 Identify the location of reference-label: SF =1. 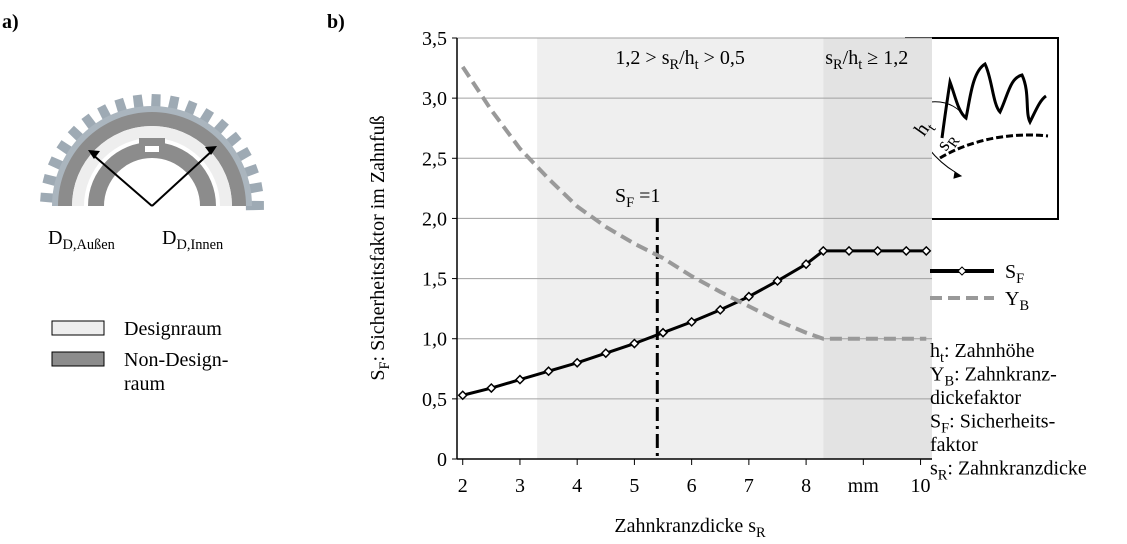
(637, 198).